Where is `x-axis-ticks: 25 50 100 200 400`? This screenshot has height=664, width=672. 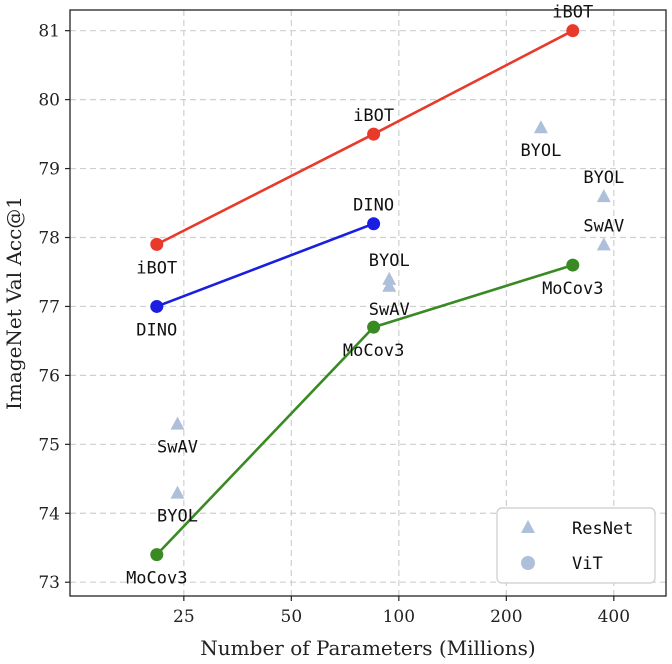
x-axis-ticks: 25 50 100 200 400 is located at coordinates (401, 611).